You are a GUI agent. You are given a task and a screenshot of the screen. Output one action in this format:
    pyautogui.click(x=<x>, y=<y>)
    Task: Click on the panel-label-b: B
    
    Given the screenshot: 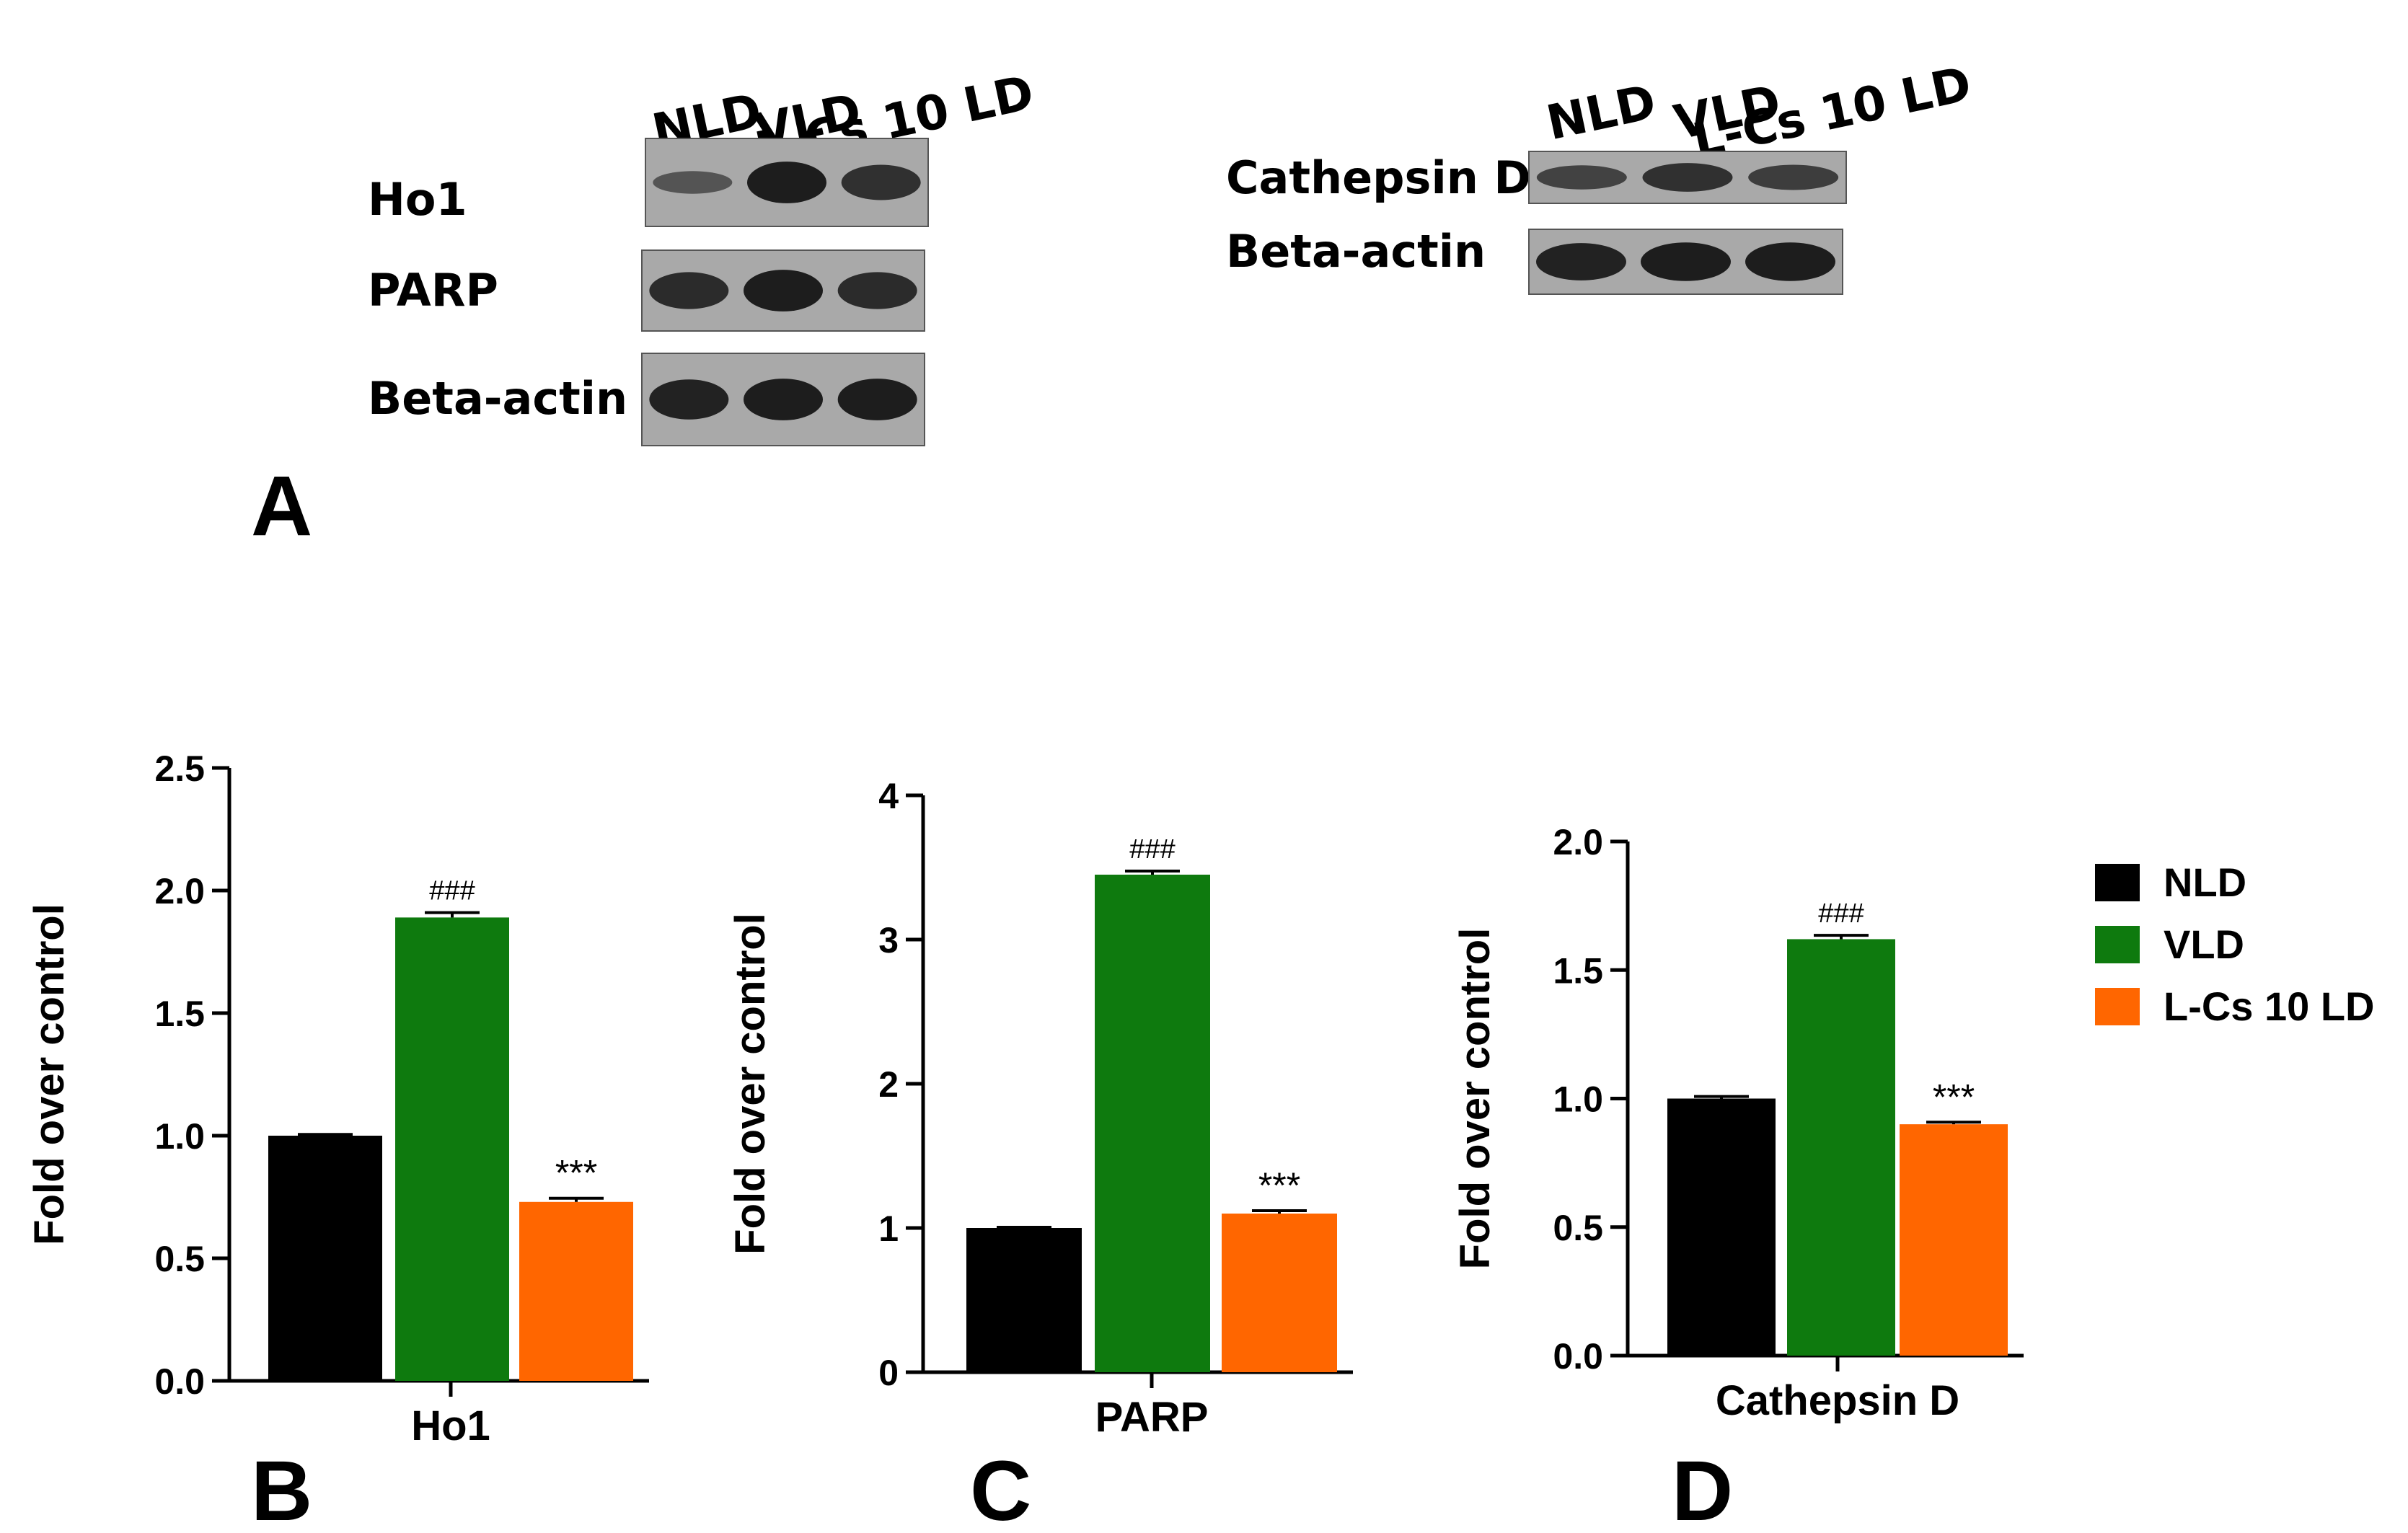 What is the action you would take?
    pyautogui.click(x=281, y=1488)
    